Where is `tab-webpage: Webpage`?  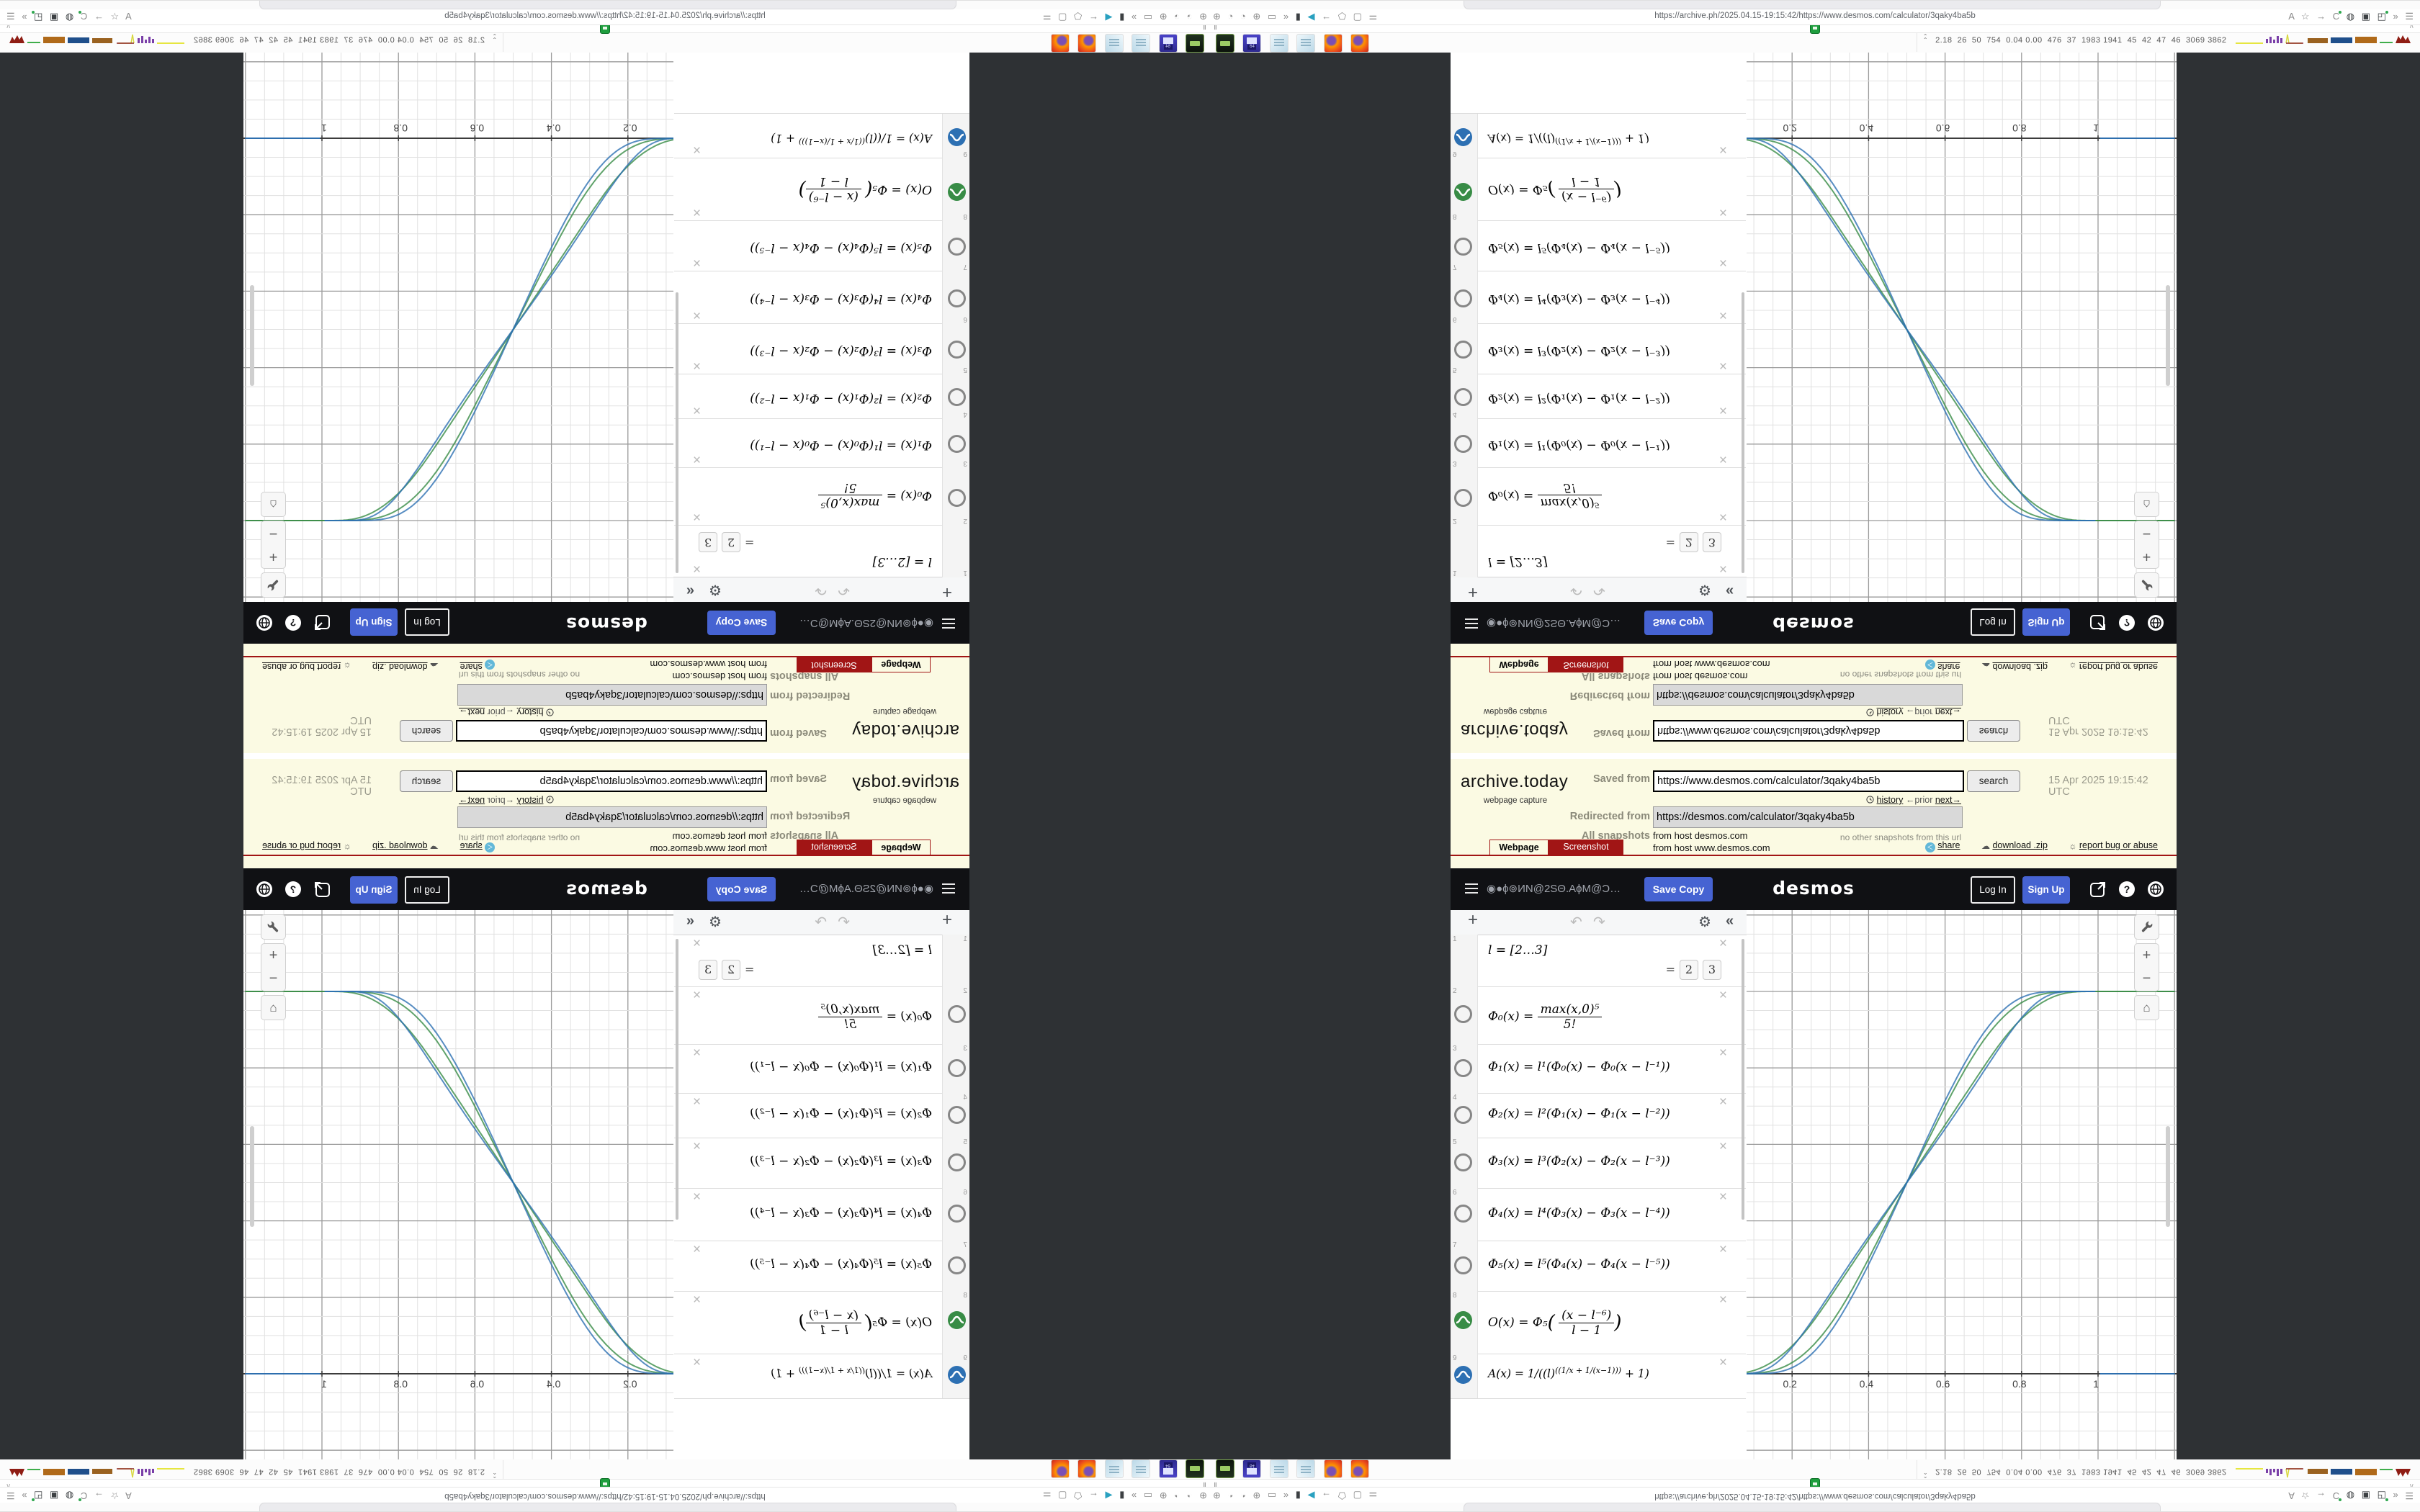
tab-webpage: Webpage is located at coordinates (1519, 847).